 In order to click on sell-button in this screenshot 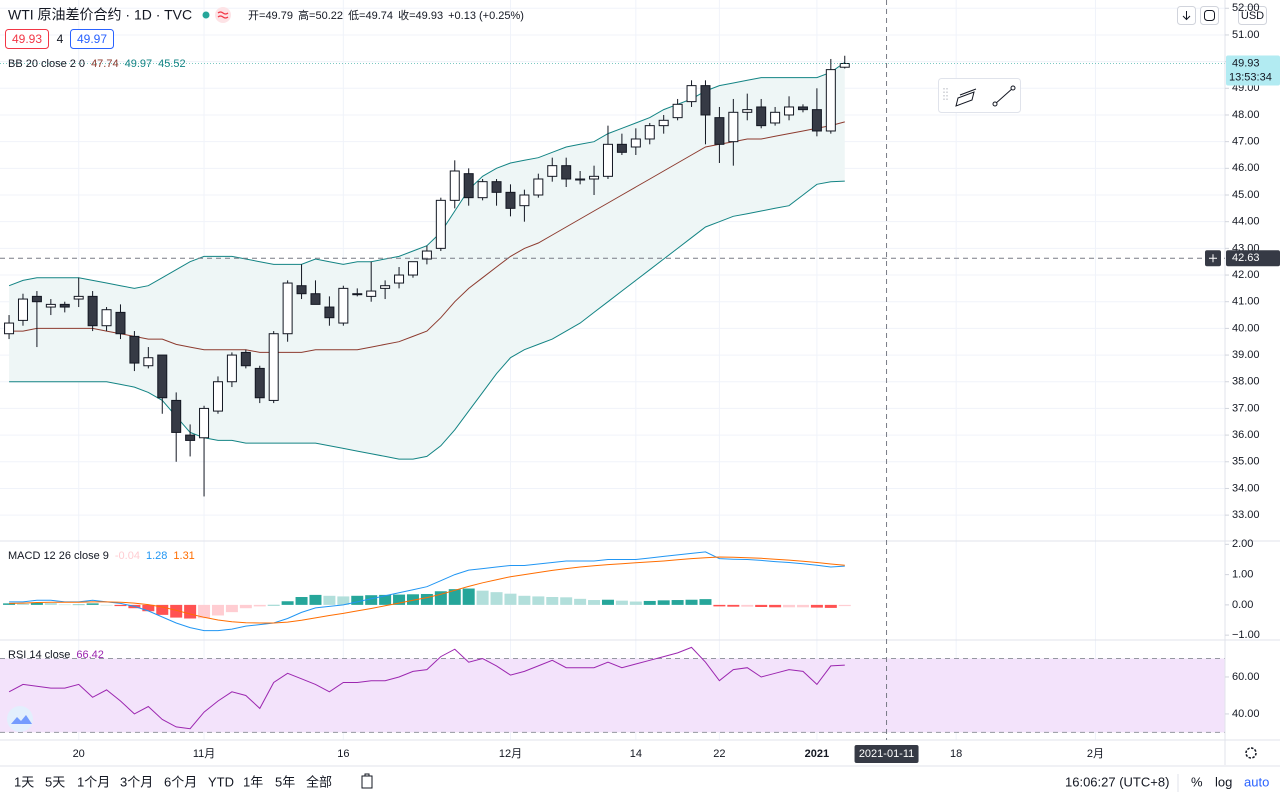, I will do `click(27, 39)`.